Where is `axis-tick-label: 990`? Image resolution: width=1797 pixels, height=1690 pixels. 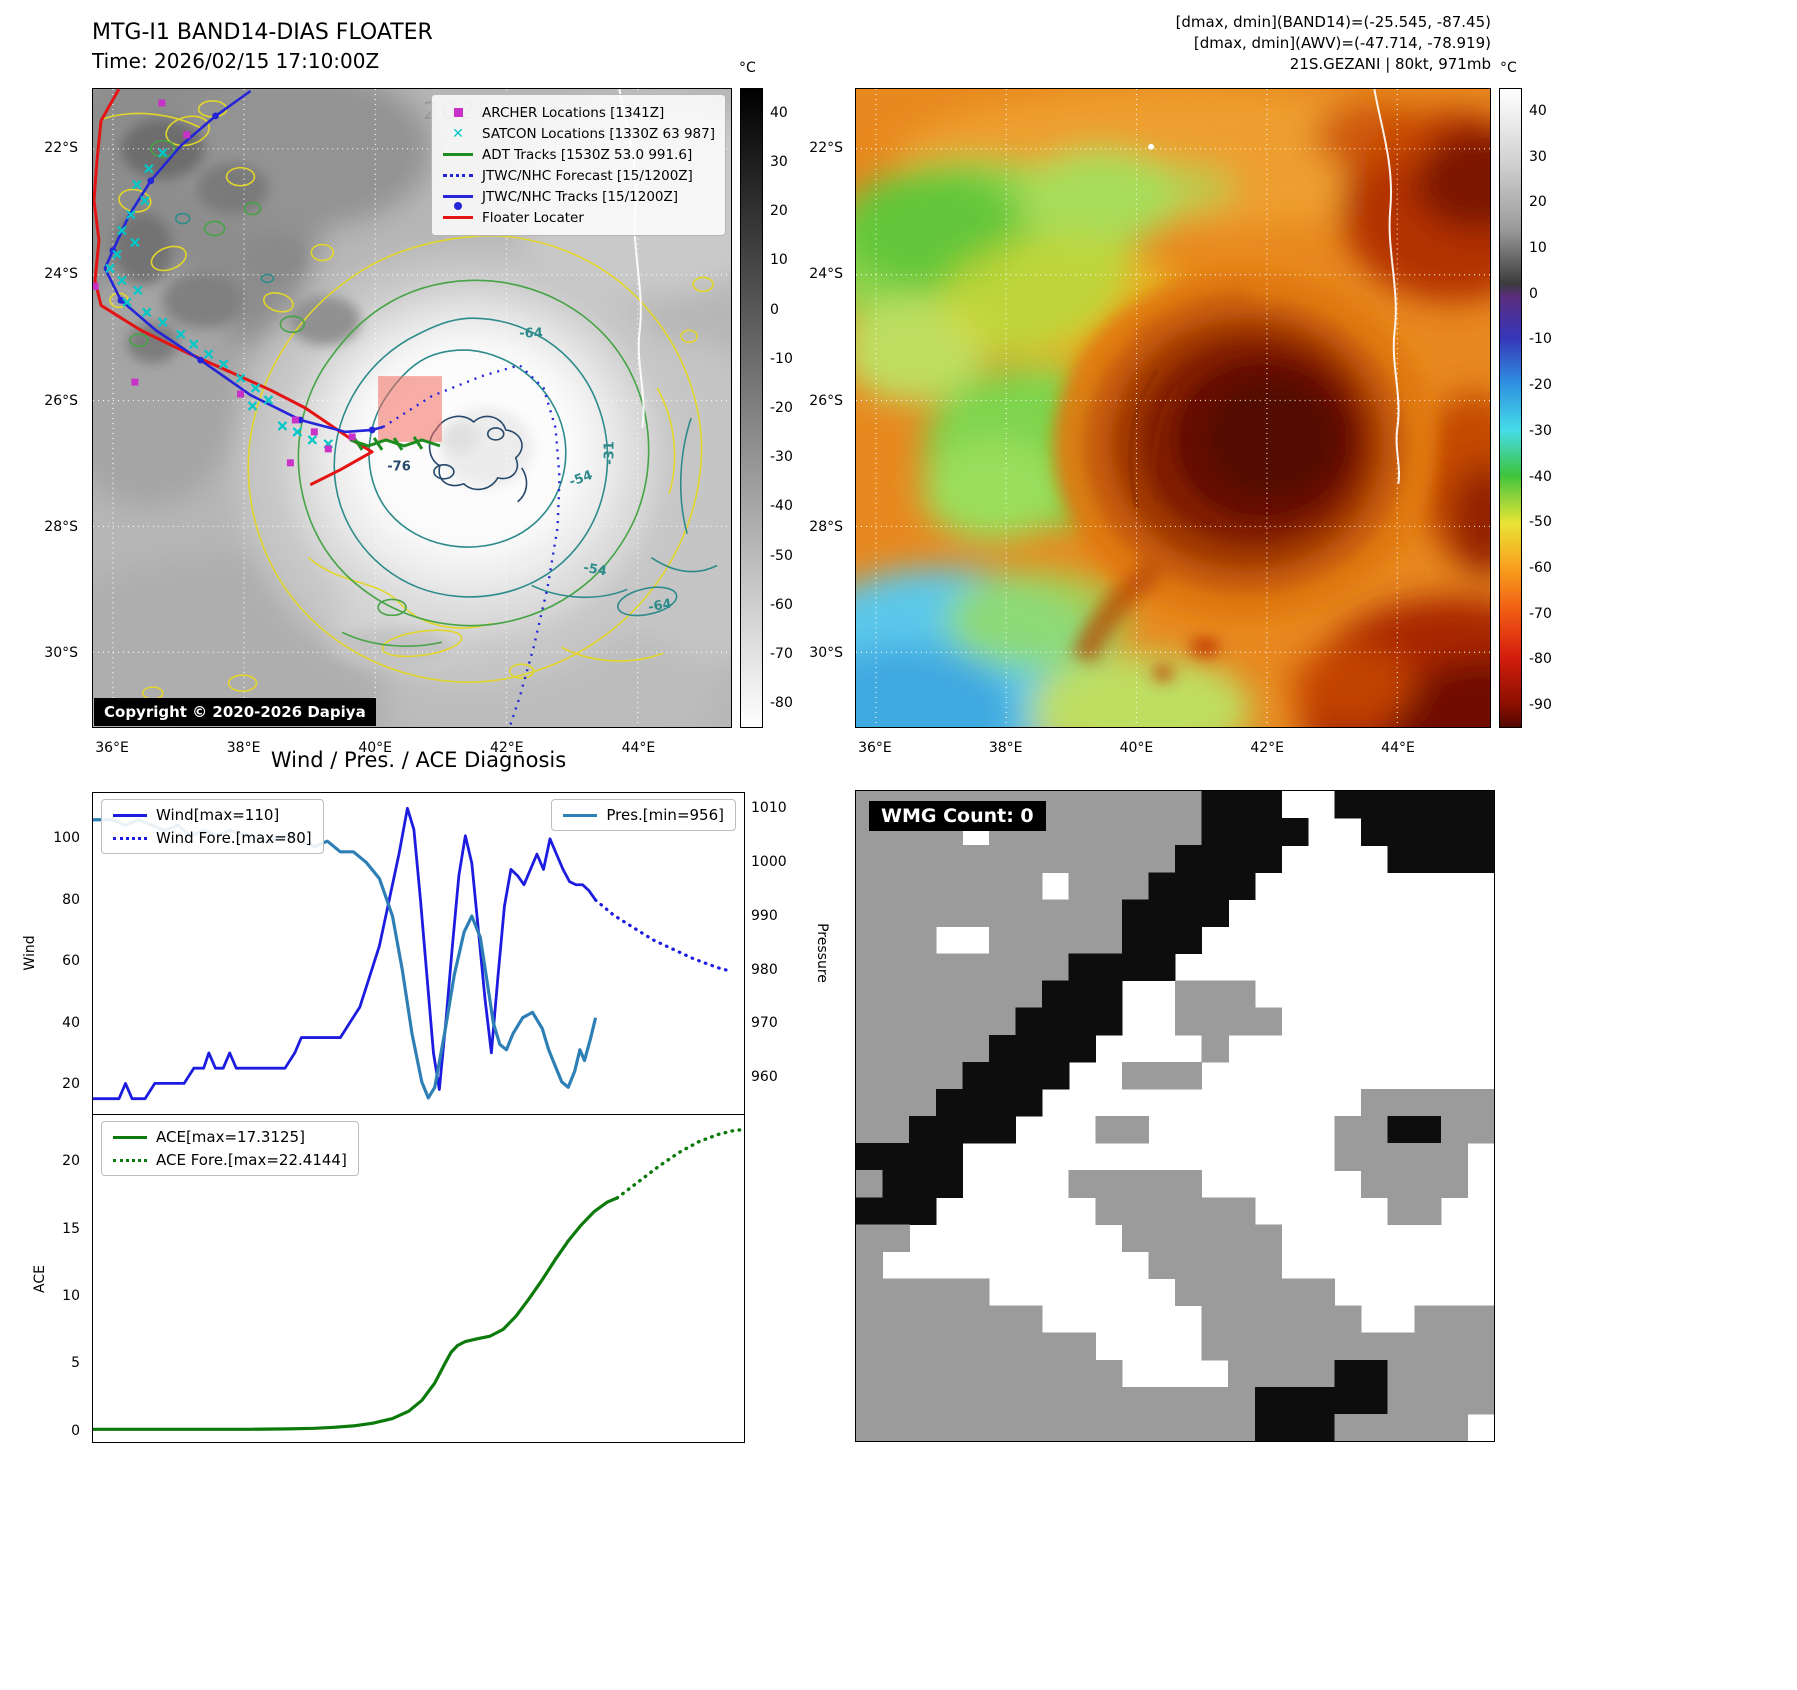
axis-tick-label: 990 is located at coordinates (764, 915).